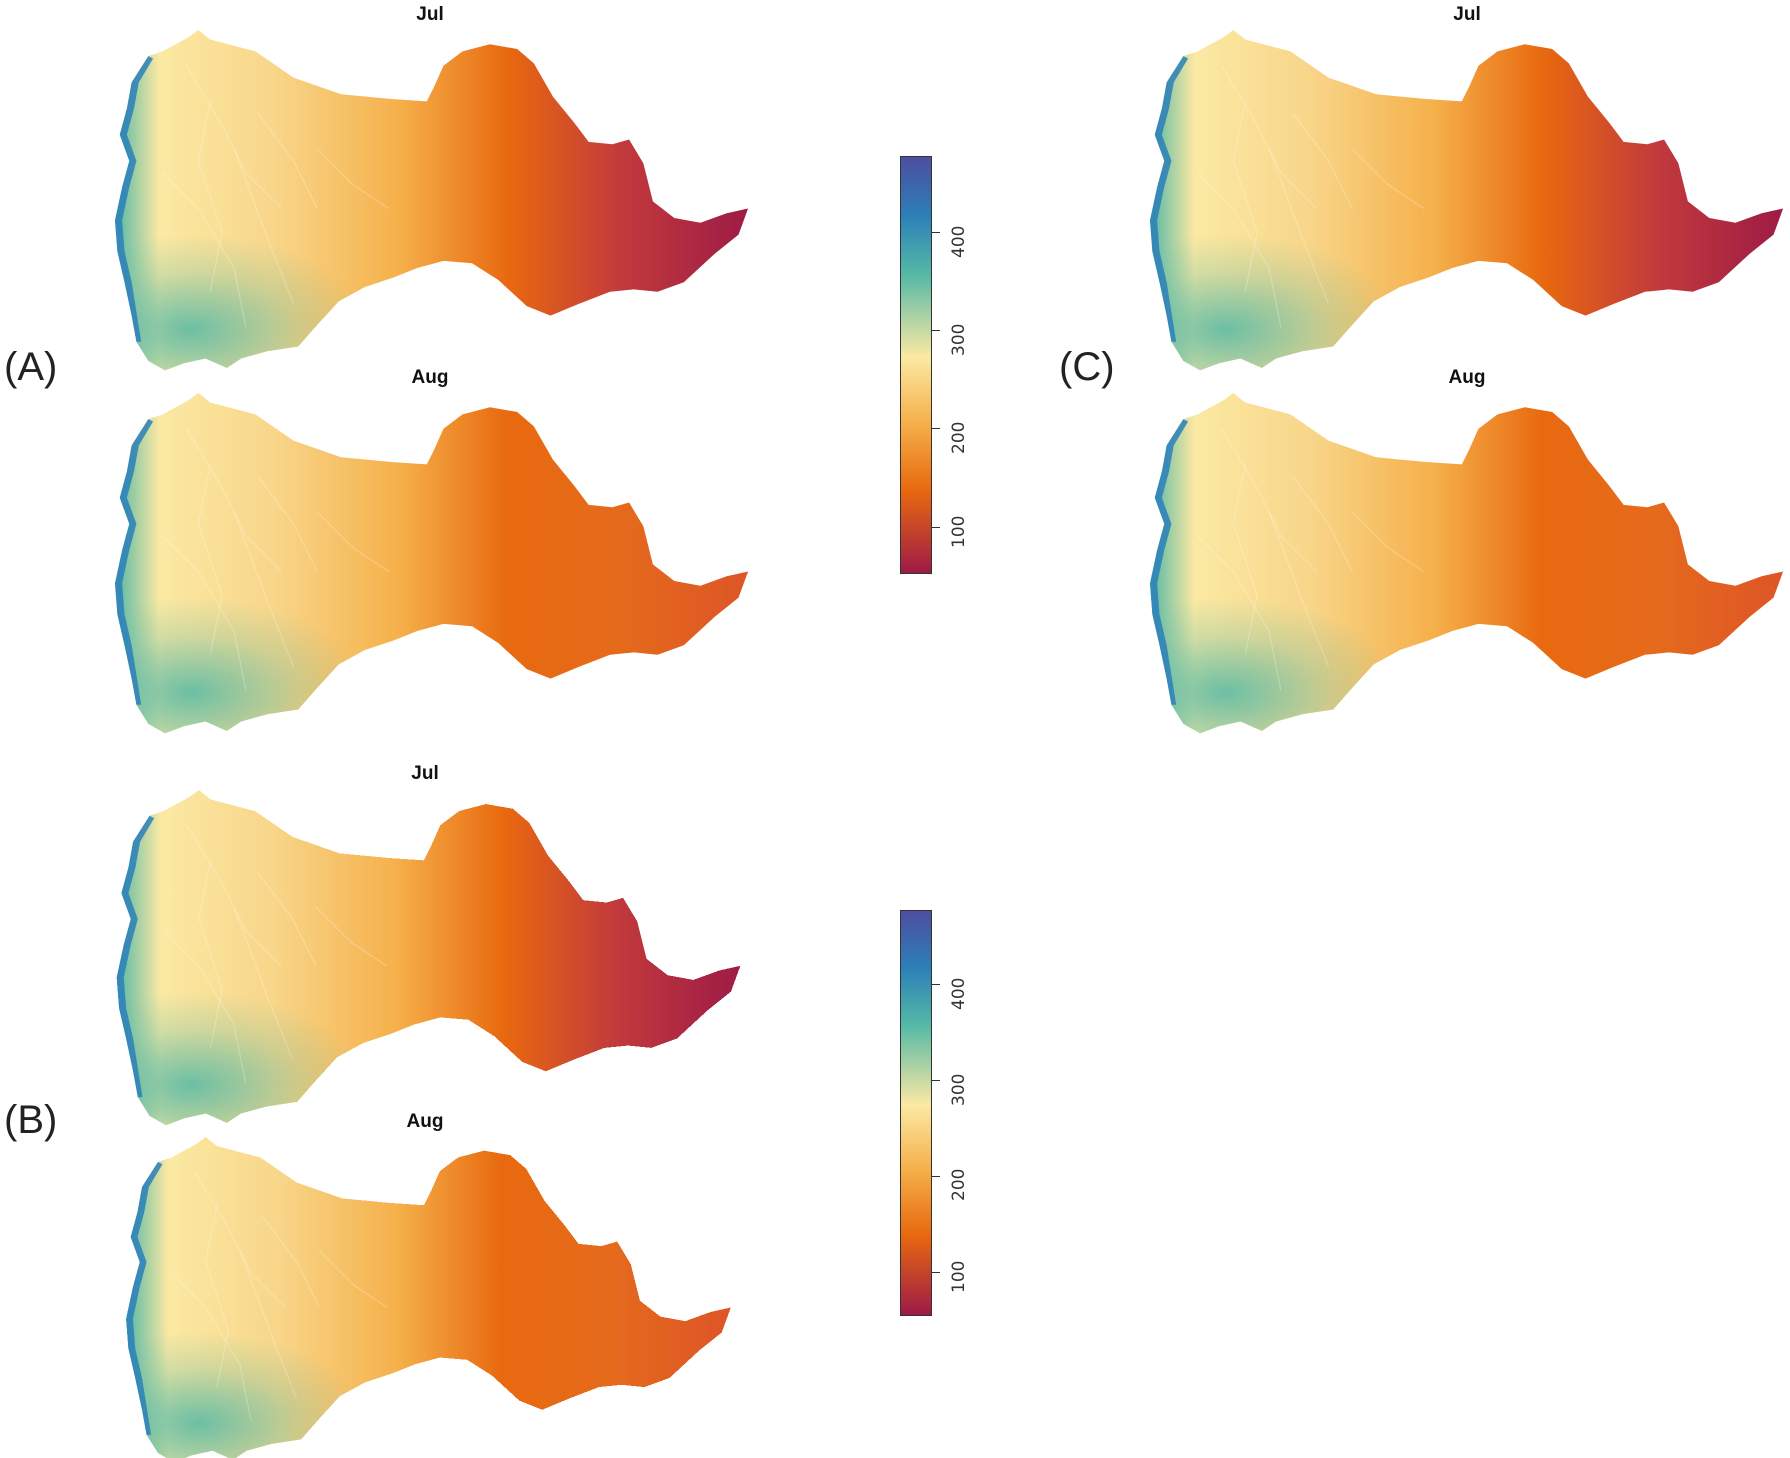 This screenshot has width=1790, height=1458. Describe the element at coordinates (959, 993) in the screenshot. I see `colorbar-bottom-tick-label: 400` at that location.